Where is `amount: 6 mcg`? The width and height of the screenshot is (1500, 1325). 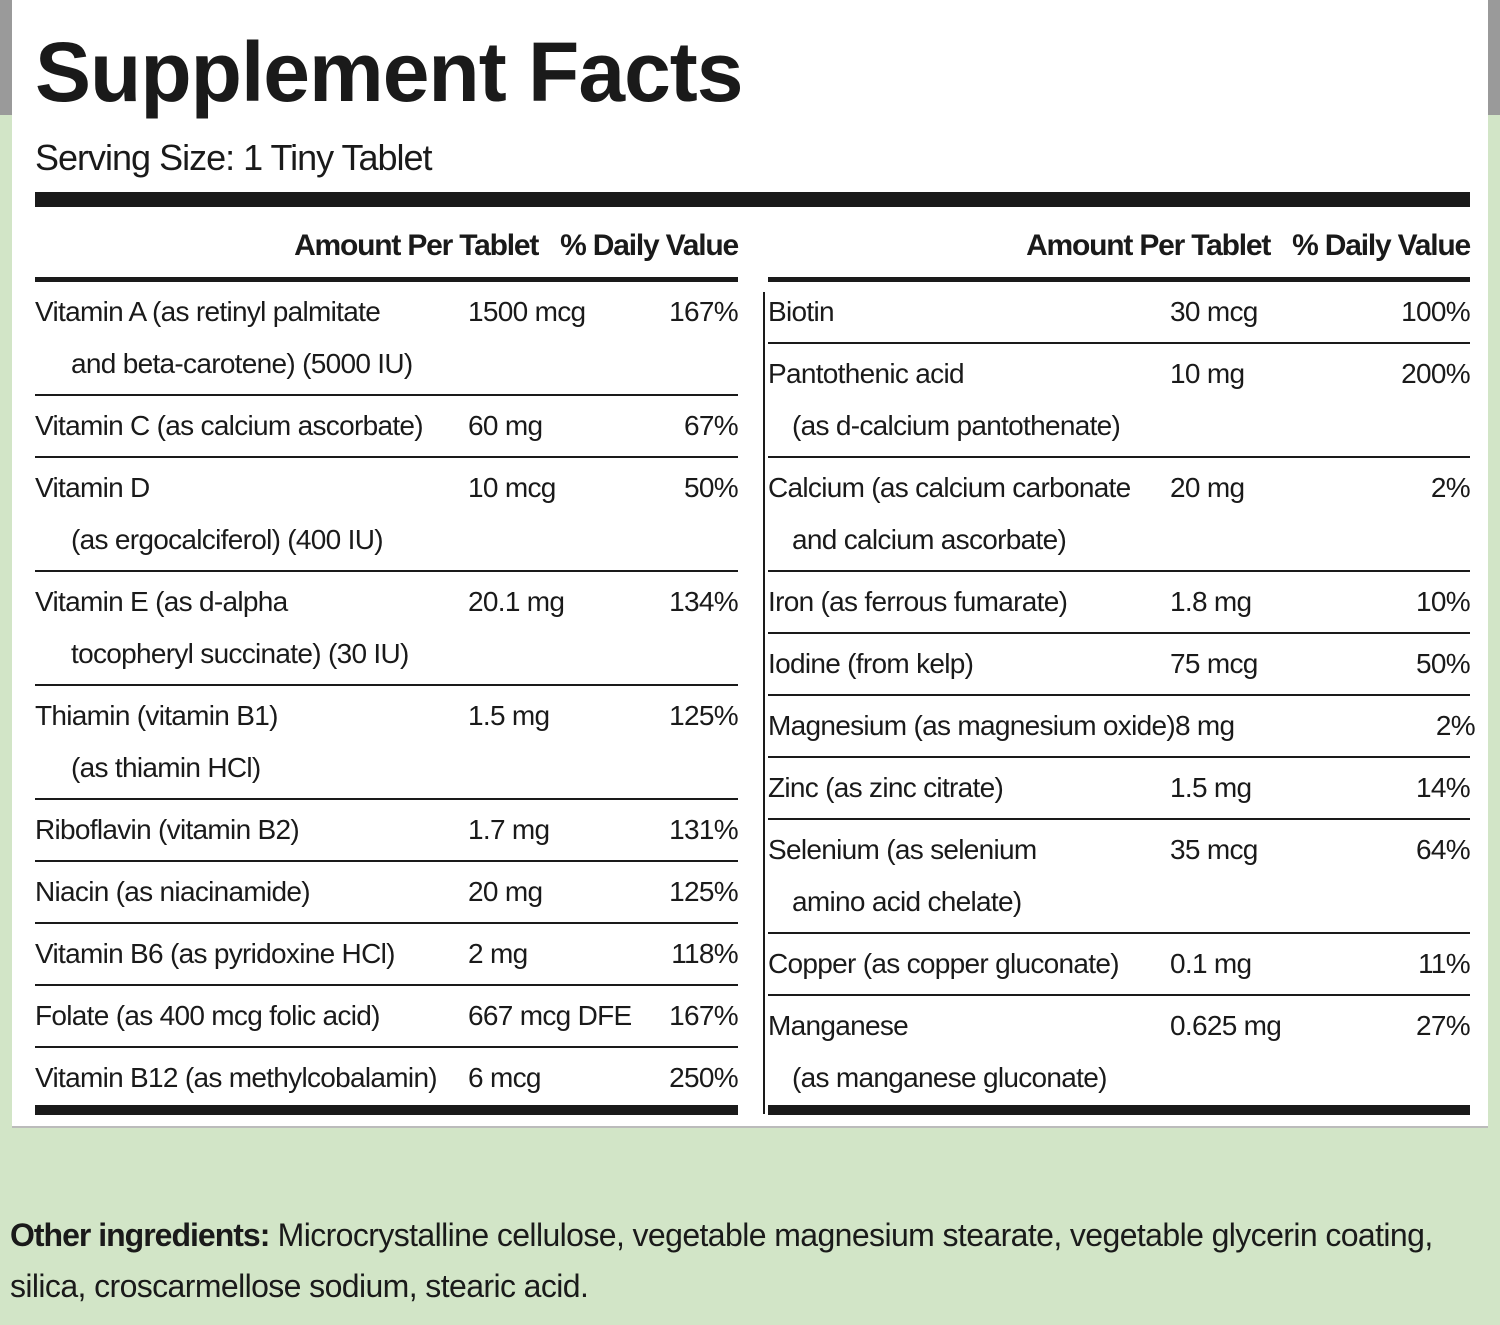 amount: 6 mcg is located at coordinates (504, 1077).